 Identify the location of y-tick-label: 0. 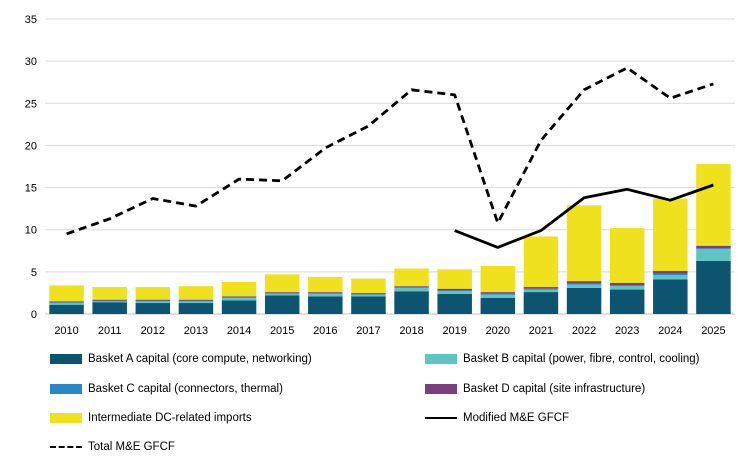
(34, 315).